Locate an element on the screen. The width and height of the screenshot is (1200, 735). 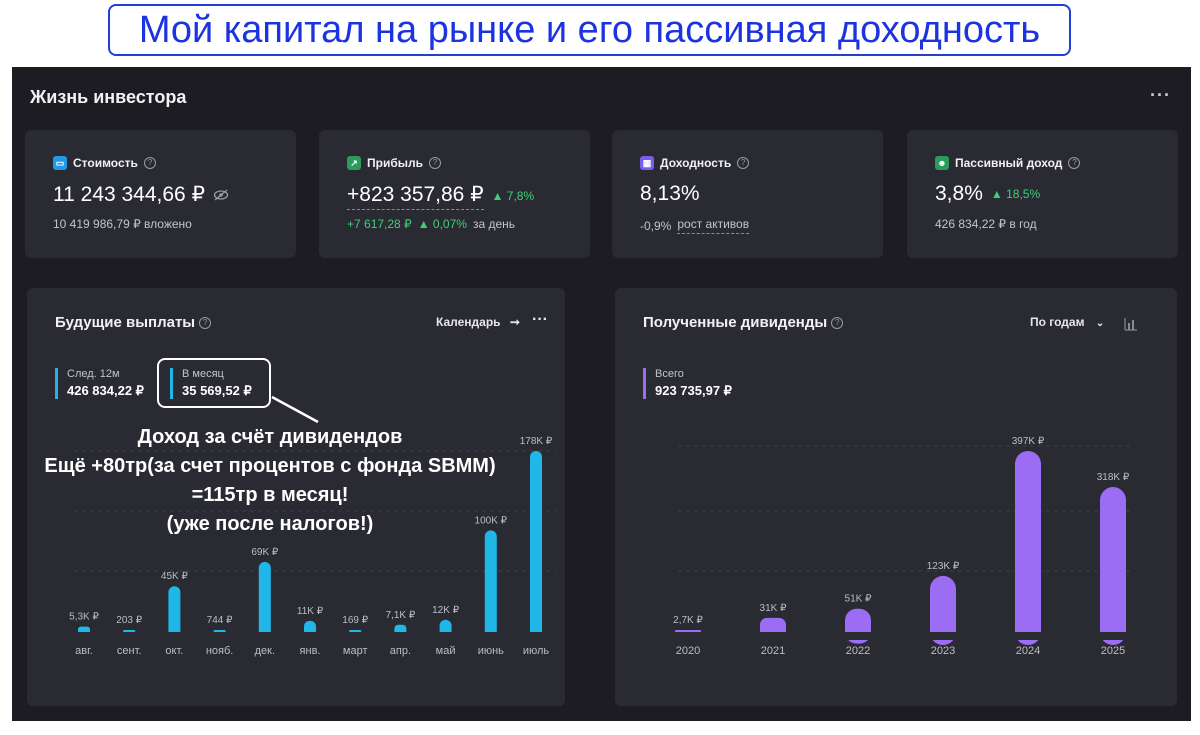
x-tick-label: сент. is located at coordinates (129, 651).